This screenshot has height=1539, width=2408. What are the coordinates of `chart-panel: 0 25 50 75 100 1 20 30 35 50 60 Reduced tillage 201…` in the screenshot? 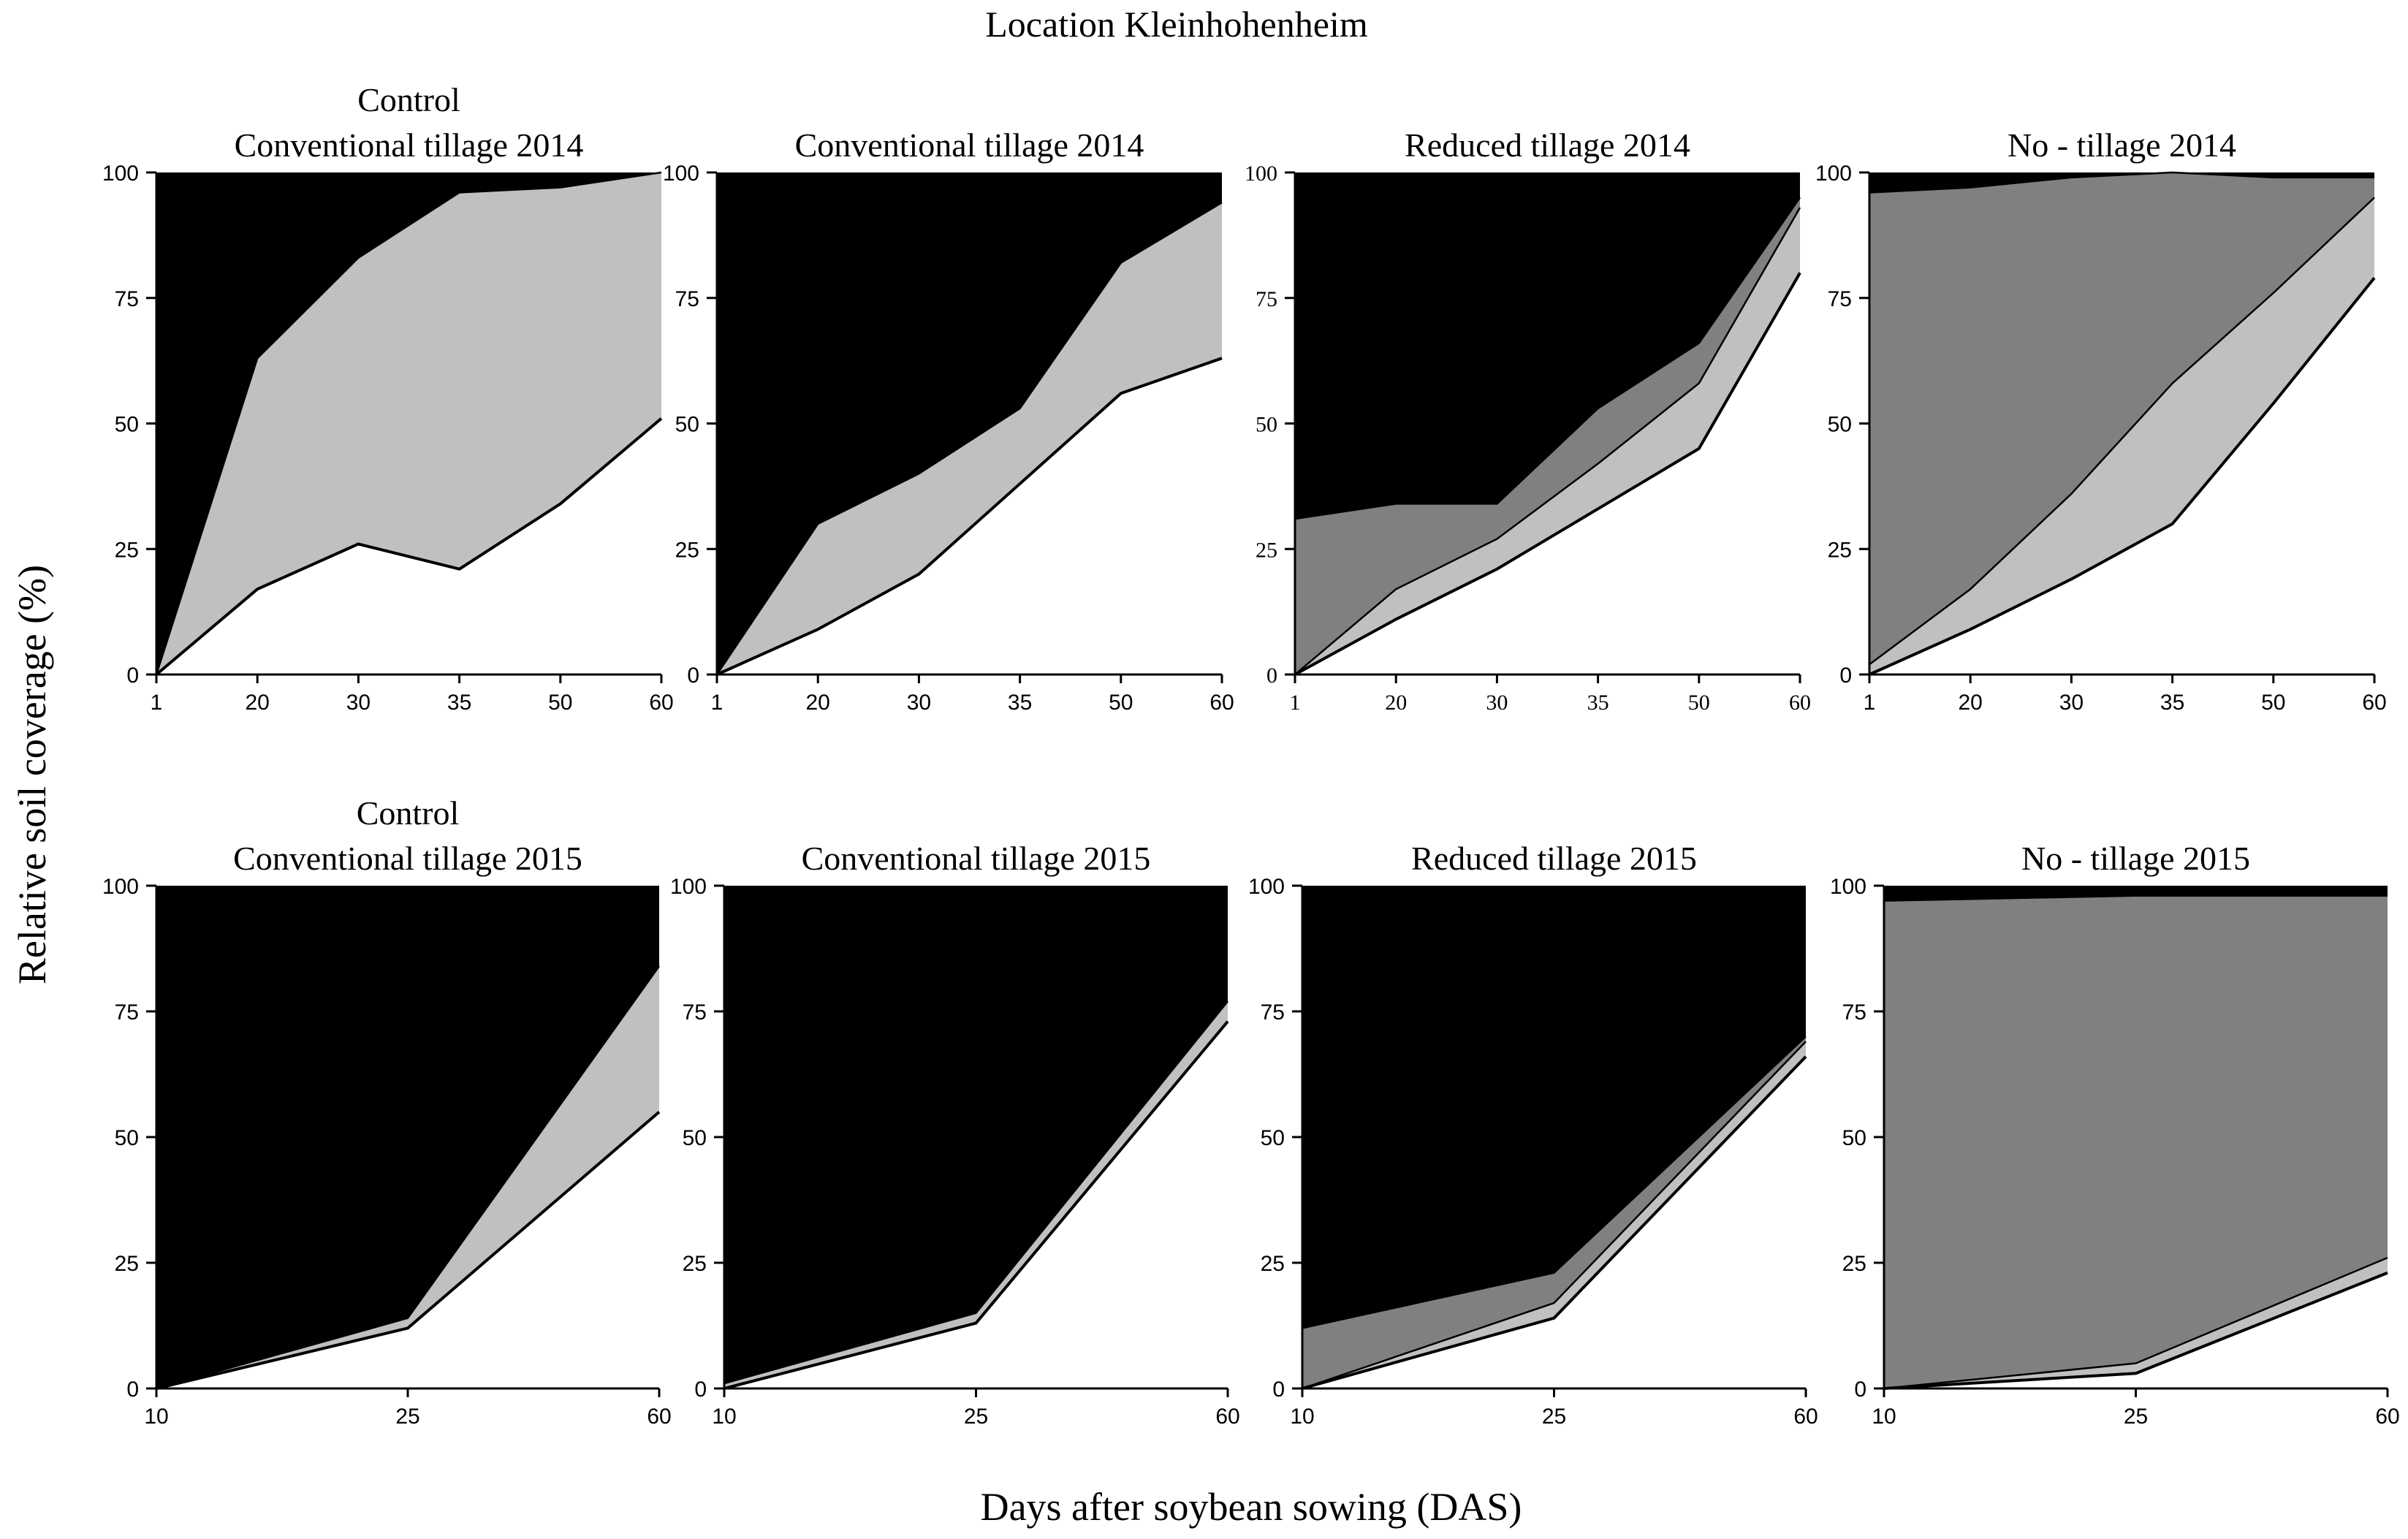 It's located at (1528, 420).